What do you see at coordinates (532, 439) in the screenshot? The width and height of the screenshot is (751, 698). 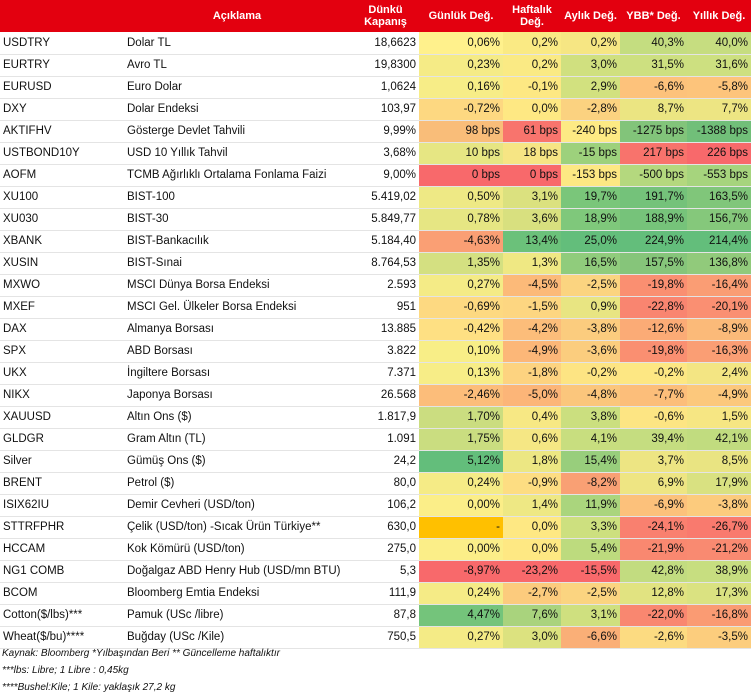 I see `weekly-change-cell: 0,6%` at bounding box center [532, 439].